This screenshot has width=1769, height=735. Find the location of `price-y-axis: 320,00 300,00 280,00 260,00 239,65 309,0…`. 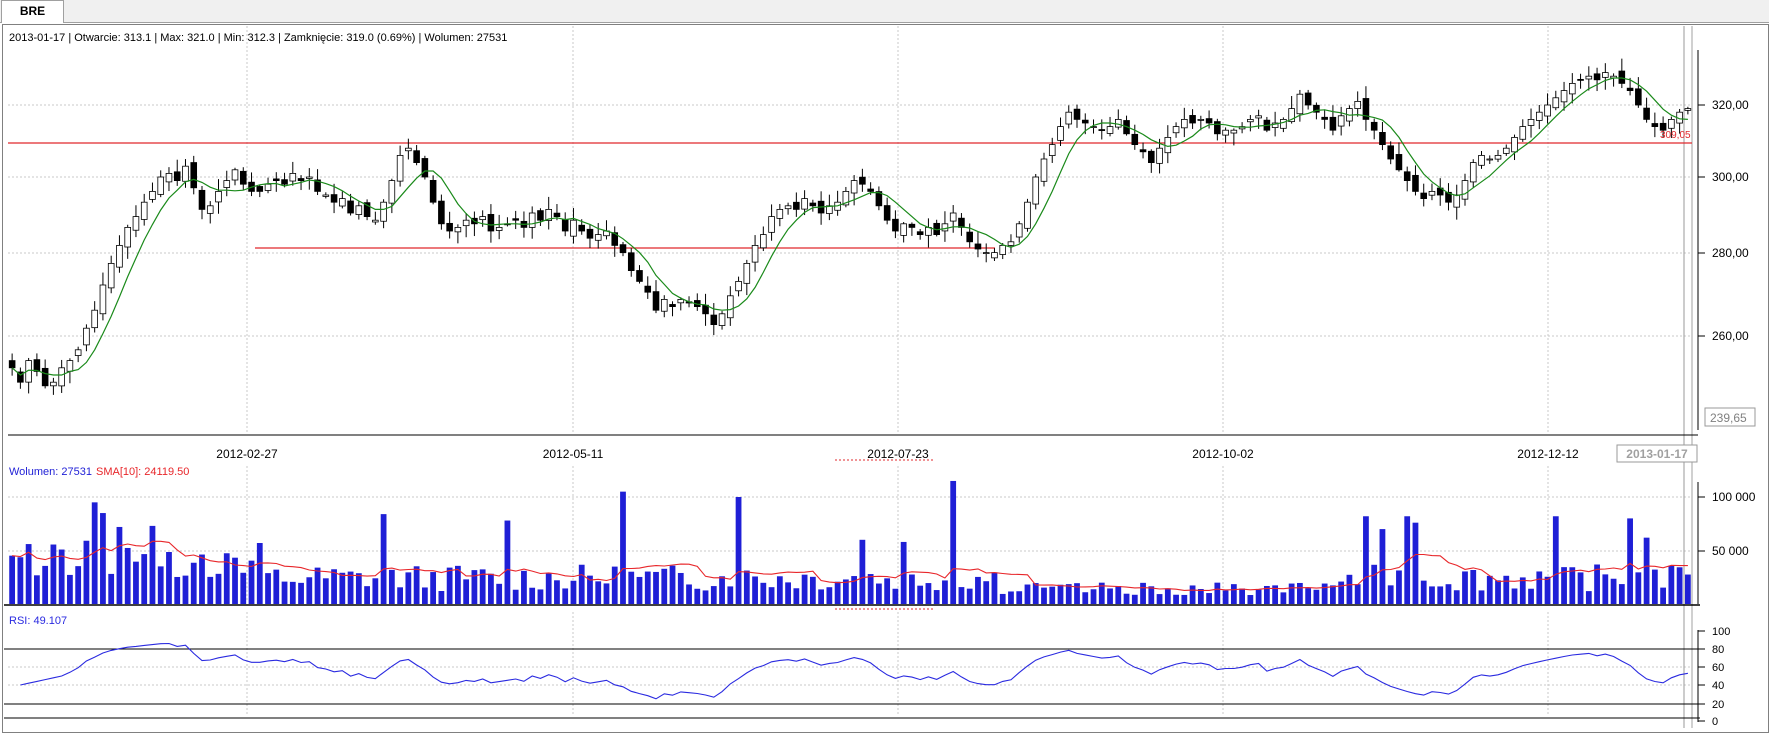

price-y-axis: 320,00 300,00 280,00 260,00 239,65 309,0… is located at coordinates (1708, 240).